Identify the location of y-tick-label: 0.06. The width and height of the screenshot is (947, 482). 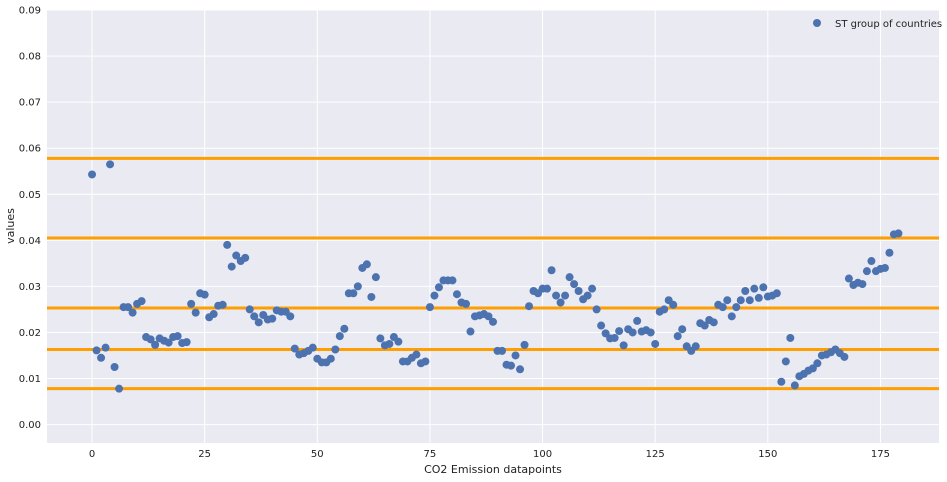
(30, 149).